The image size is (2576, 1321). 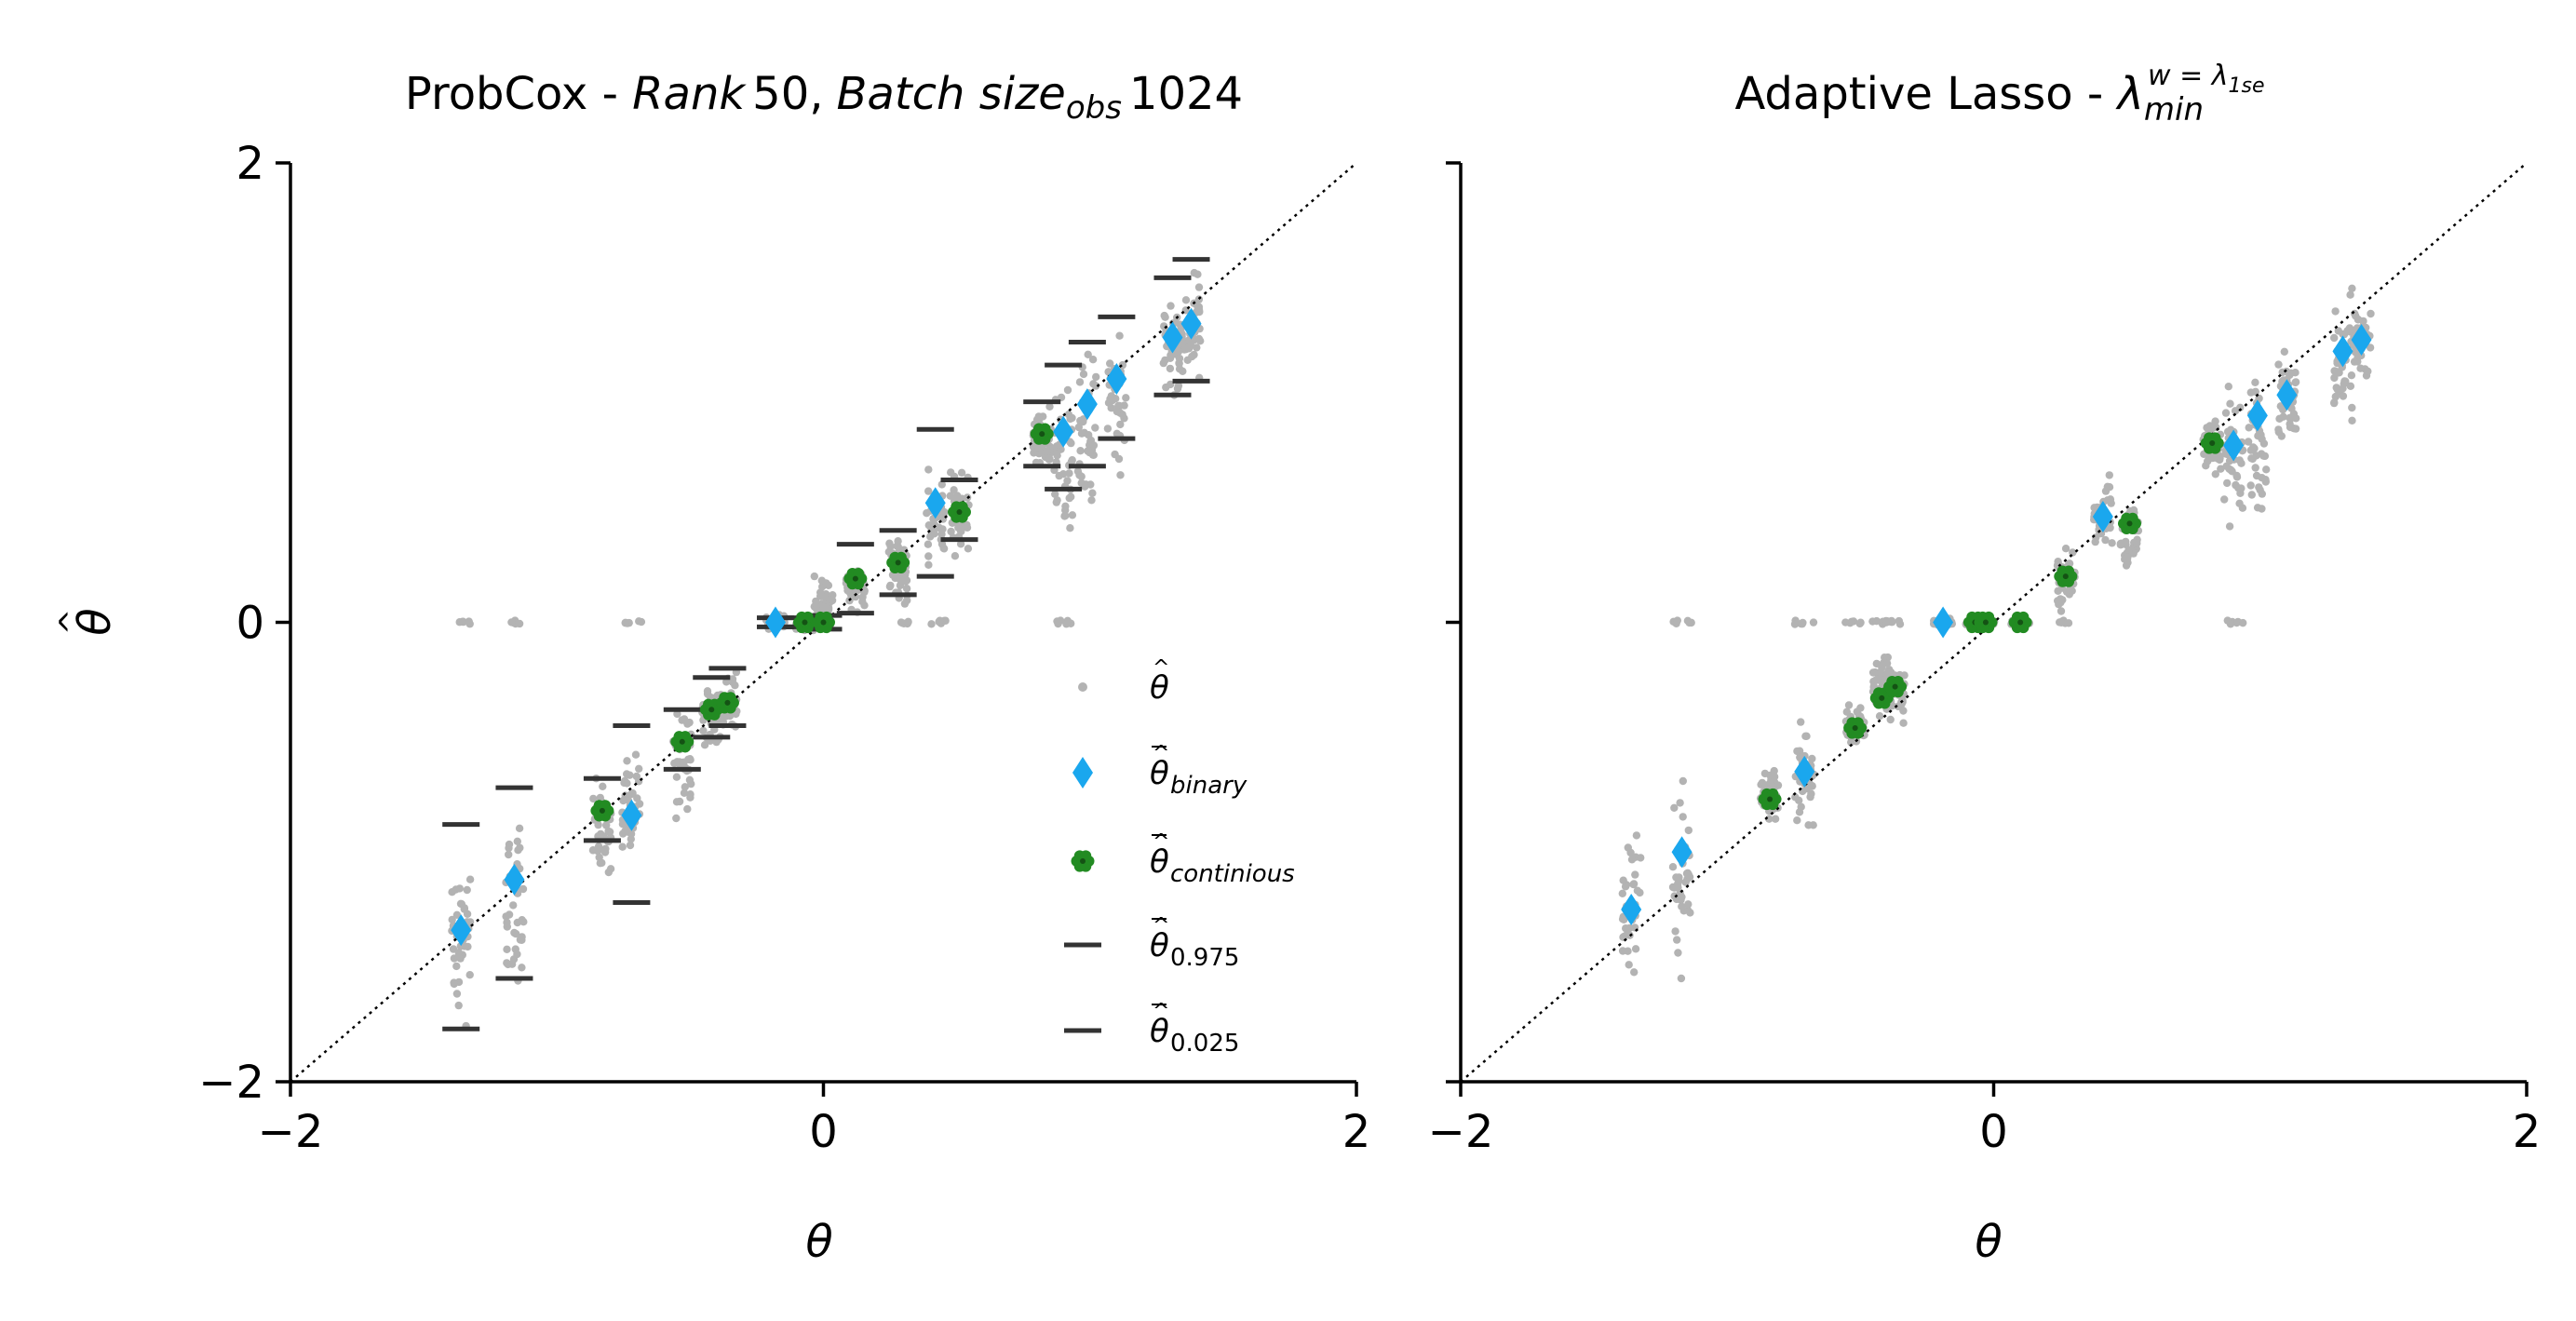 What do you see at coordinates (2174, 109) in the screenshot?
I see `title-right-lambda-sub: min` at bounding box center [2174, 109].